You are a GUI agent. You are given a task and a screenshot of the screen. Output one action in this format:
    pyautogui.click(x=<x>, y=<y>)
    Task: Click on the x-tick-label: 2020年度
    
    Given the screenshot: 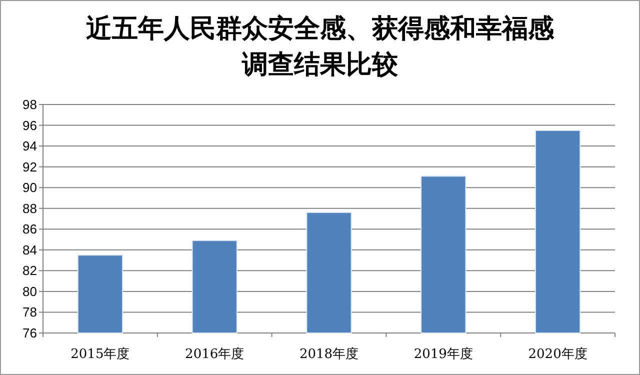 What is the action you would take?
    pyautogui.click(x=558, y=354)
    